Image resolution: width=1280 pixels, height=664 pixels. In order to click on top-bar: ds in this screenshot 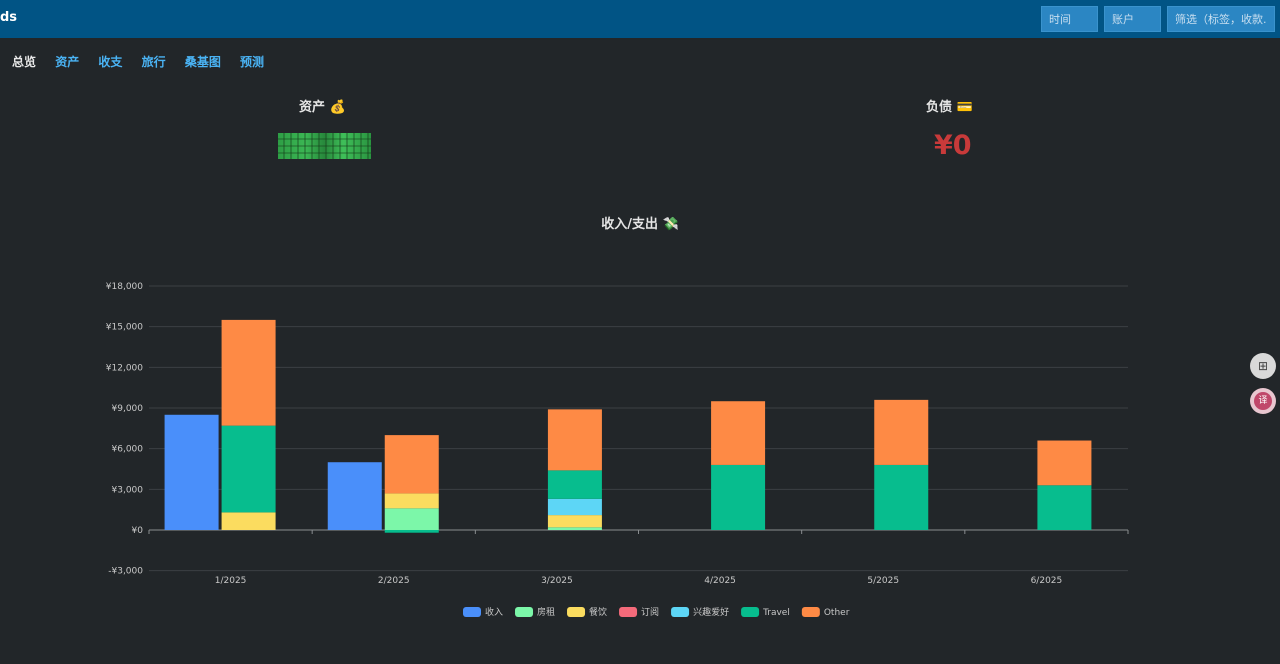, I will do `click(640, 19)`.